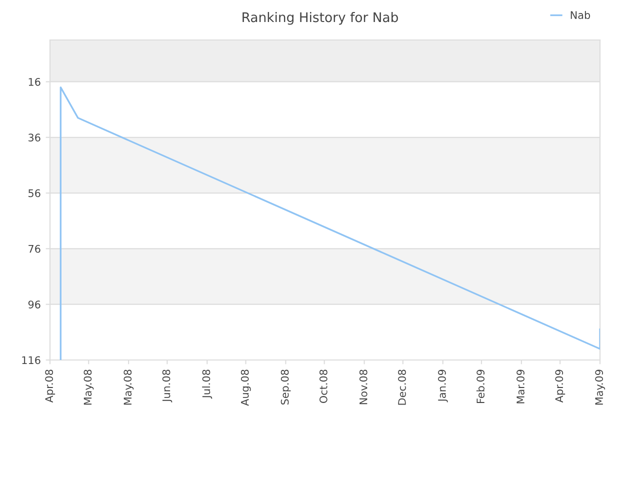  What do you see at coordinates (167, 386) in the screenshot?
I see `x-tick-label: Jun.08` at bounding box center [167, 386].